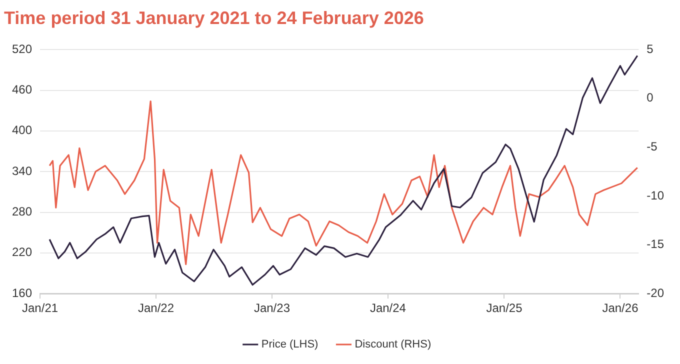 The height and width of the screenshot is (364, 680). What do you see at coordinates (22, 49) in the screenshot?
I see `y-tick-label: 520` at bounding box center [22, 49].